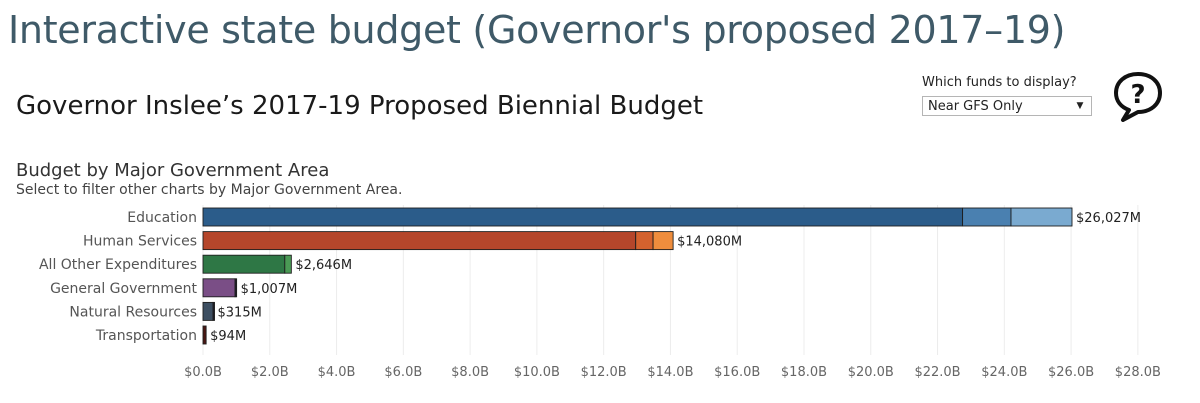 This screenshot has width=1200, height=403. What do you see at coordinates (228, 336) in the screenshot?
I see `bar-value-label: $94M` at bounding box center [228, 336].